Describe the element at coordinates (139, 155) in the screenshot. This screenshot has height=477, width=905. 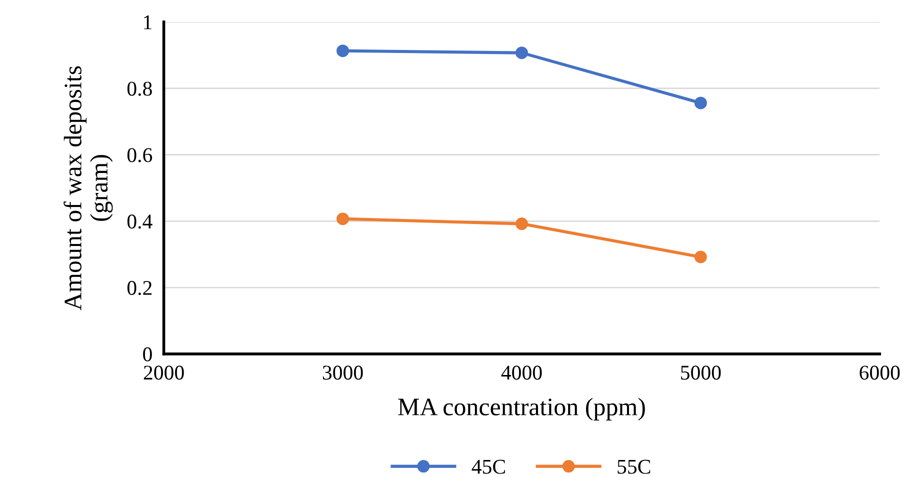
I see `y-tick-label: 0.6` at that location.